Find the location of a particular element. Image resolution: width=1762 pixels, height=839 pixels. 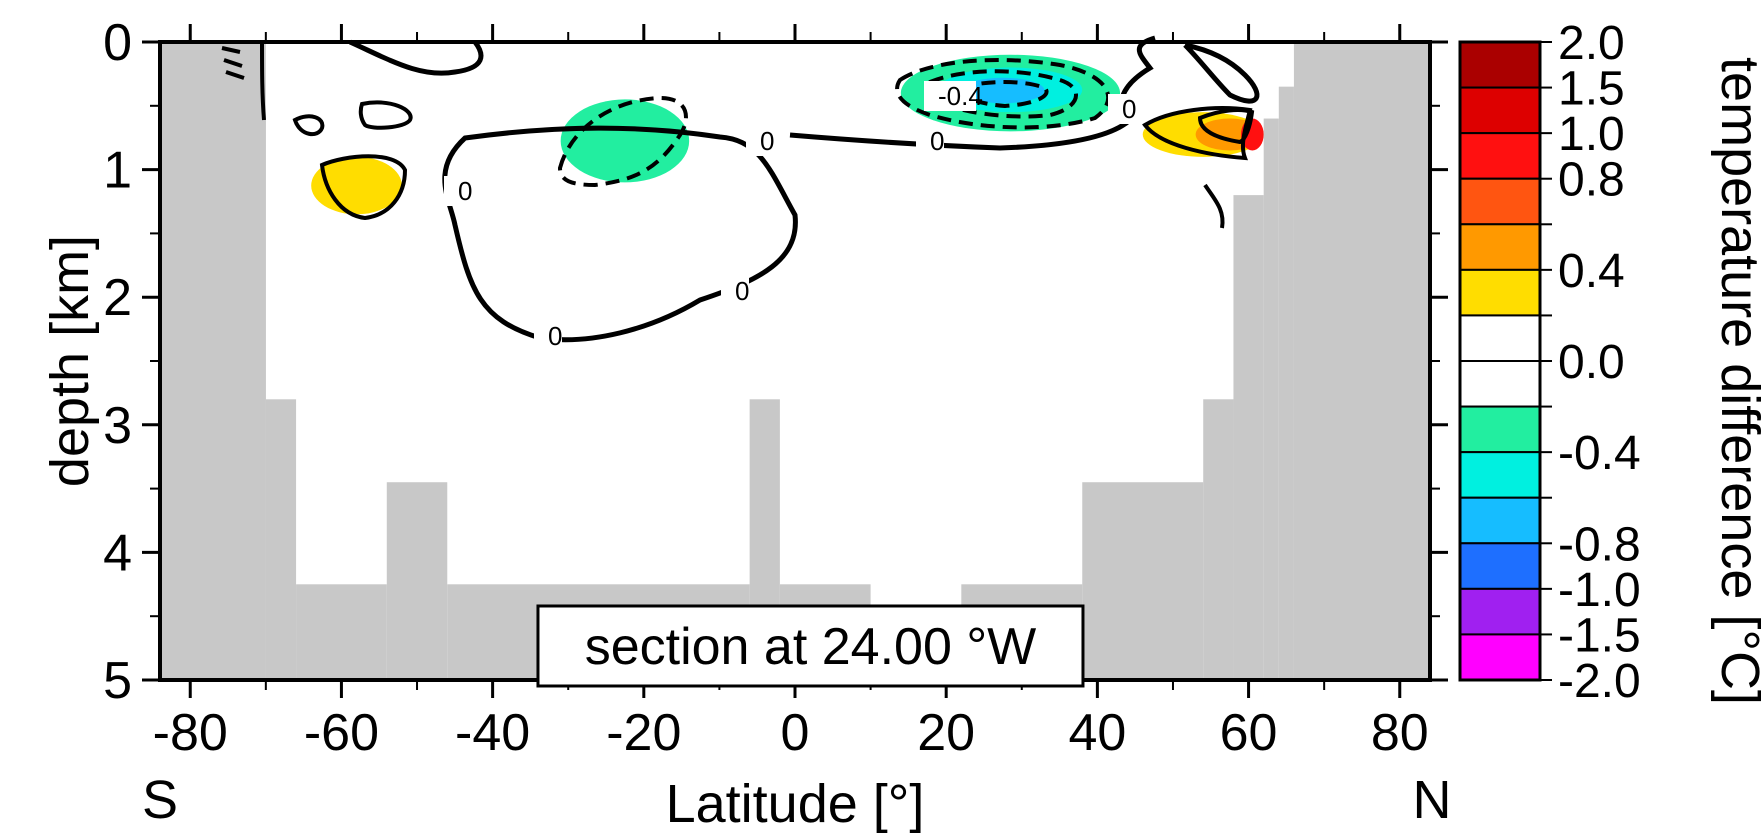

x-tick-label-8: 80 is located at coordinates (1400, 733).